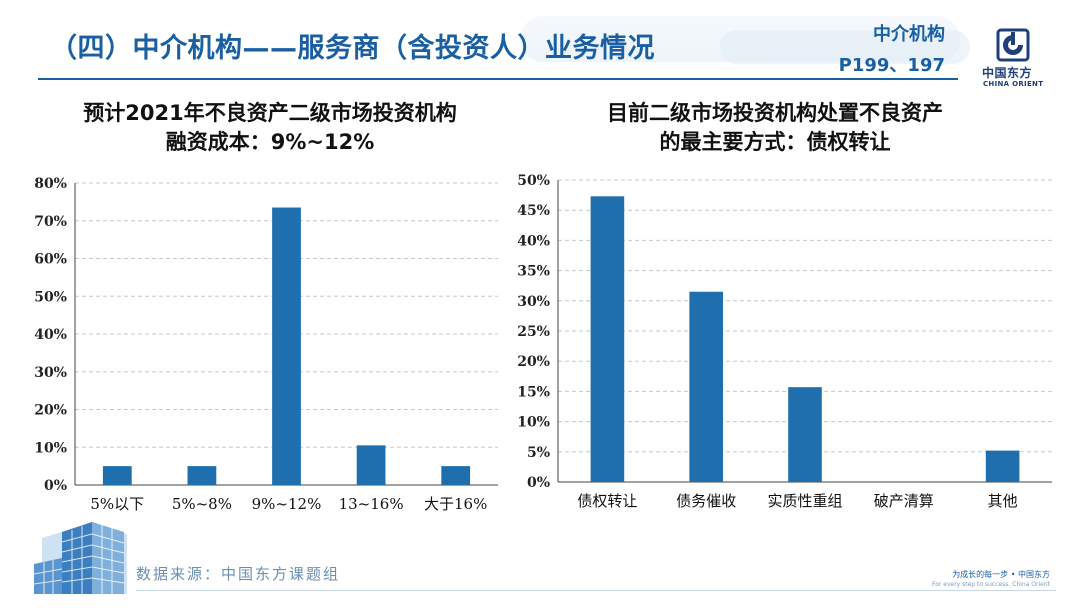 The height and width of the screenshot is (608, 1080). Describe the element at coordinates (50, 222) in the screenshot. I see `left-chart-ytick-label: 70%` at that location.